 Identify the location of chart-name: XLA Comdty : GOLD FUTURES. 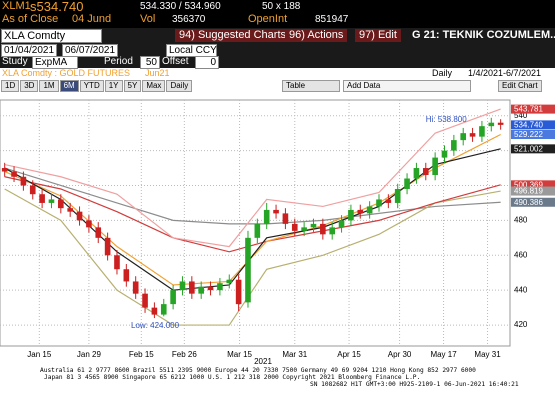
(66, 73).